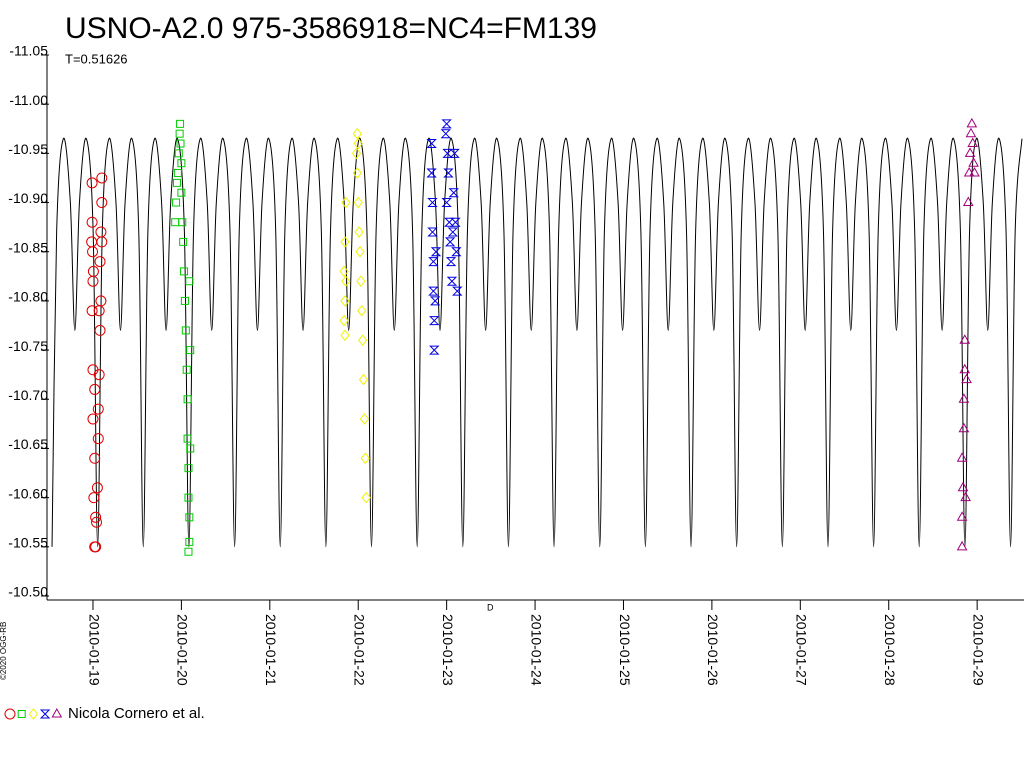 The width and height of the screenshot is (1024, 768). I want to click on copyright: ©2020 OGG-RB, so click(4, 651).